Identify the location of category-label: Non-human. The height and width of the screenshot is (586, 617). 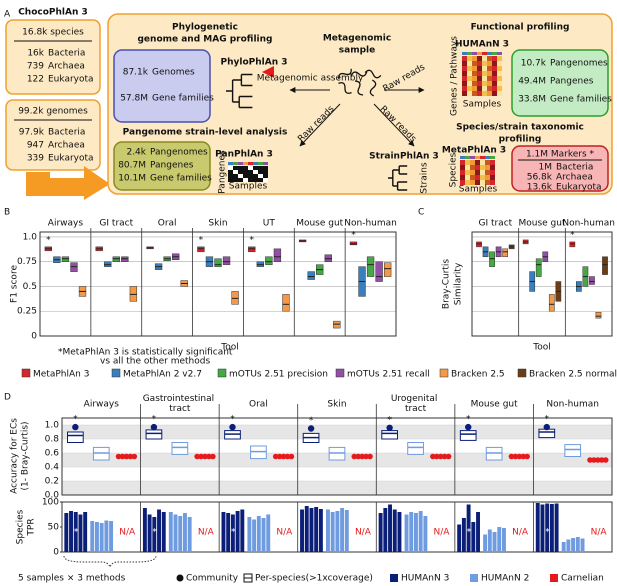
(588, 224).